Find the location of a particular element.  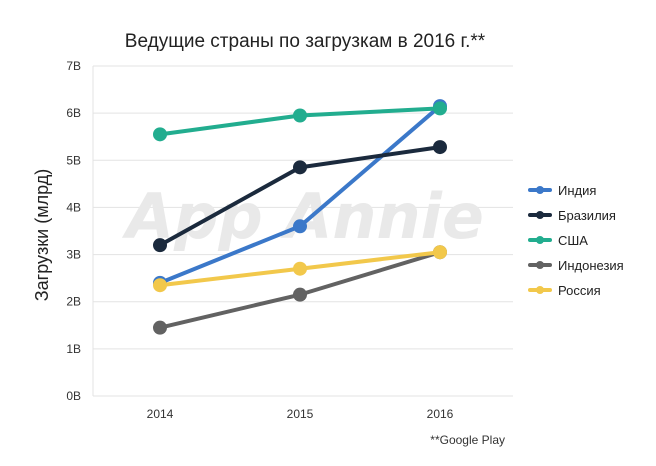

legend-item: Индия is located at coordinates (562, 190).